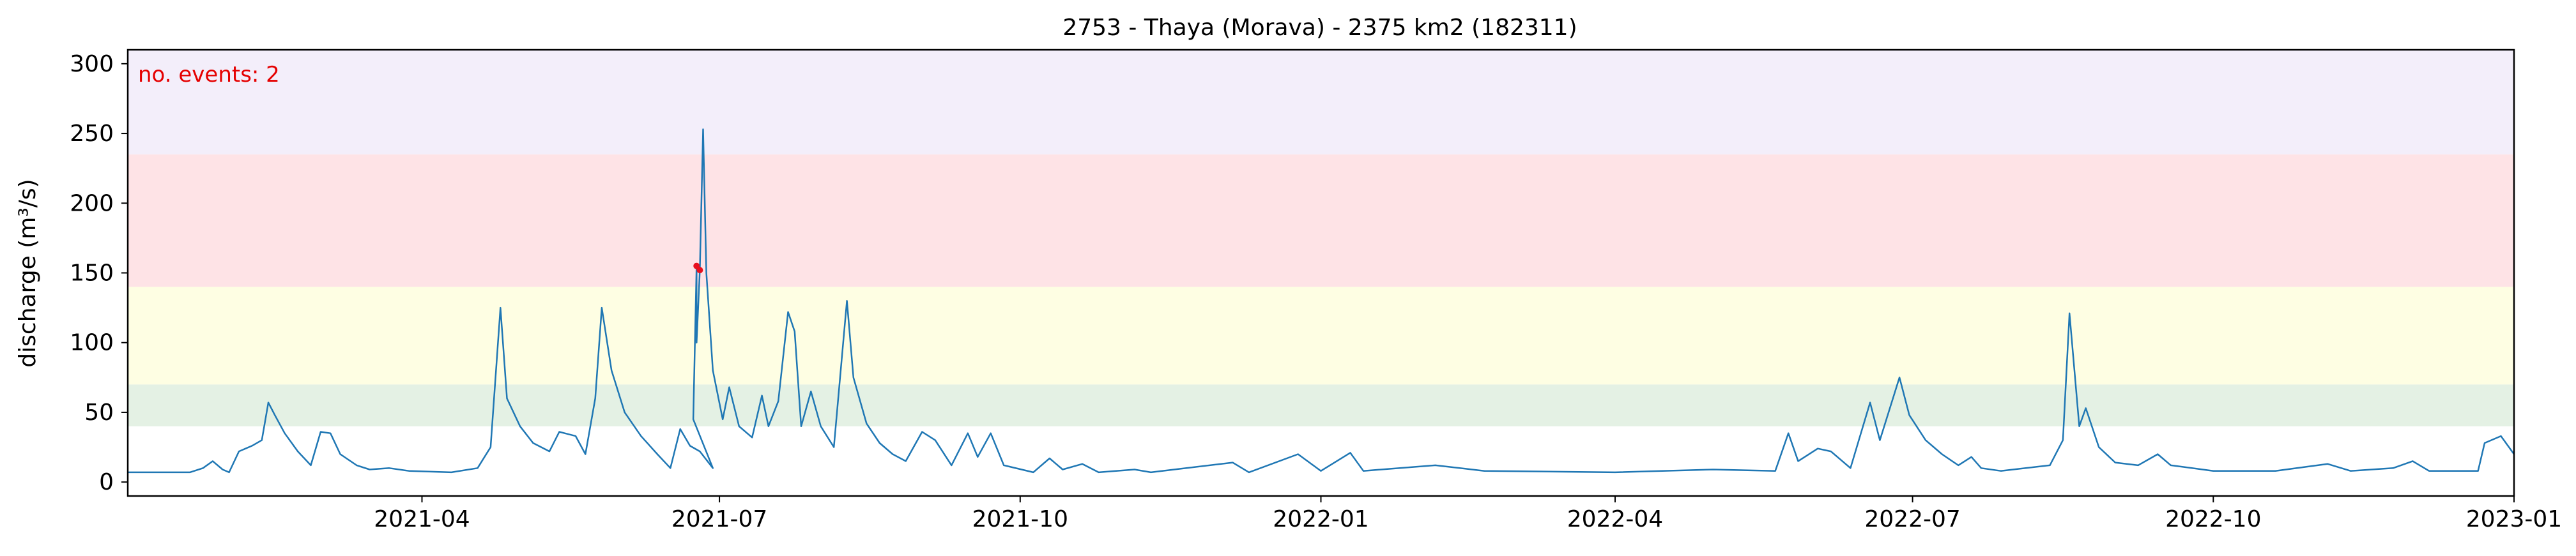  I want to click on y-tick-label-5: 250, so click(92, 134).